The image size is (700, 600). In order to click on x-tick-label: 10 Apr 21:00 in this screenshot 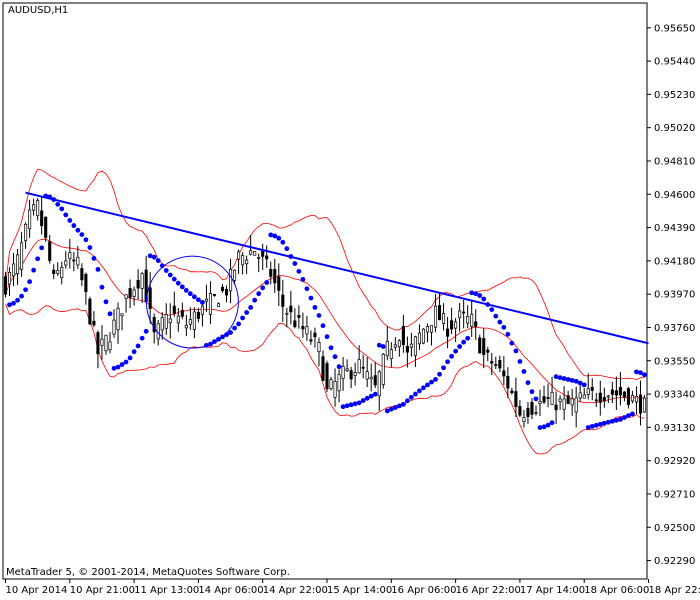, I will do `click(102, 590)`.